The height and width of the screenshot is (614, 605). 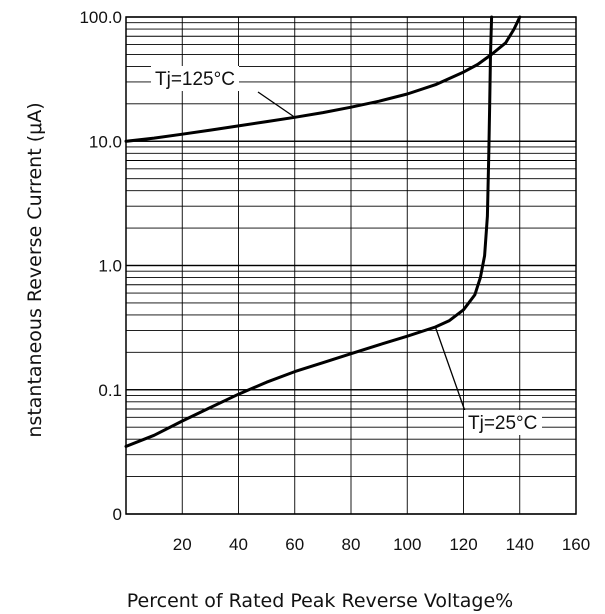 I want to click on x-tick-label: 100, so click(x=407, y=544).